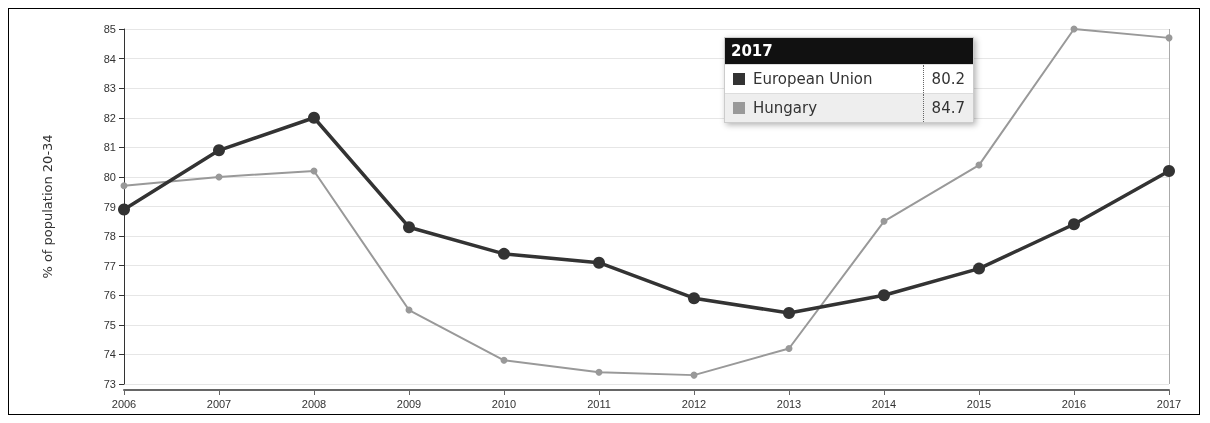 The height and width of the screenshot is (423, 1210). What do you see at coordinates (109, 354) in the screenshot?
I see `y-tick-label: 74` at bounding box center [109, 354].